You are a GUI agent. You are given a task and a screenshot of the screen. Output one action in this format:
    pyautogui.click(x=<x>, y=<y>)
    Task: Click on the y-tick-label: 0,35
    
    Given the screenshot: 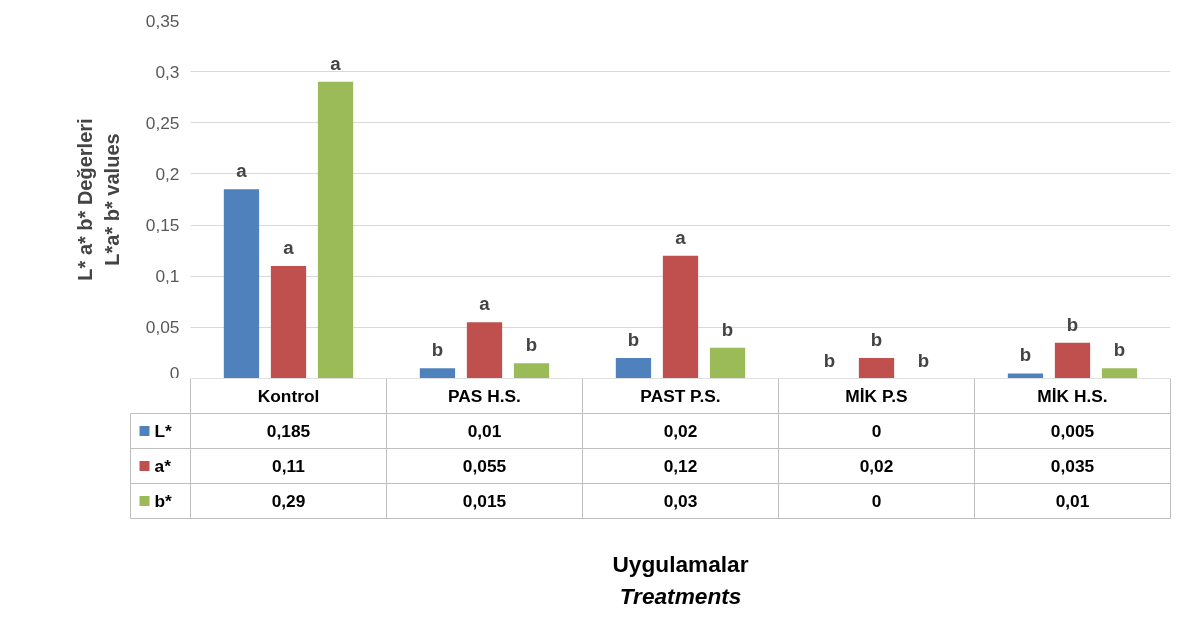 What is the action you would take?
    pyautogui.click(x=162, y=20)
    